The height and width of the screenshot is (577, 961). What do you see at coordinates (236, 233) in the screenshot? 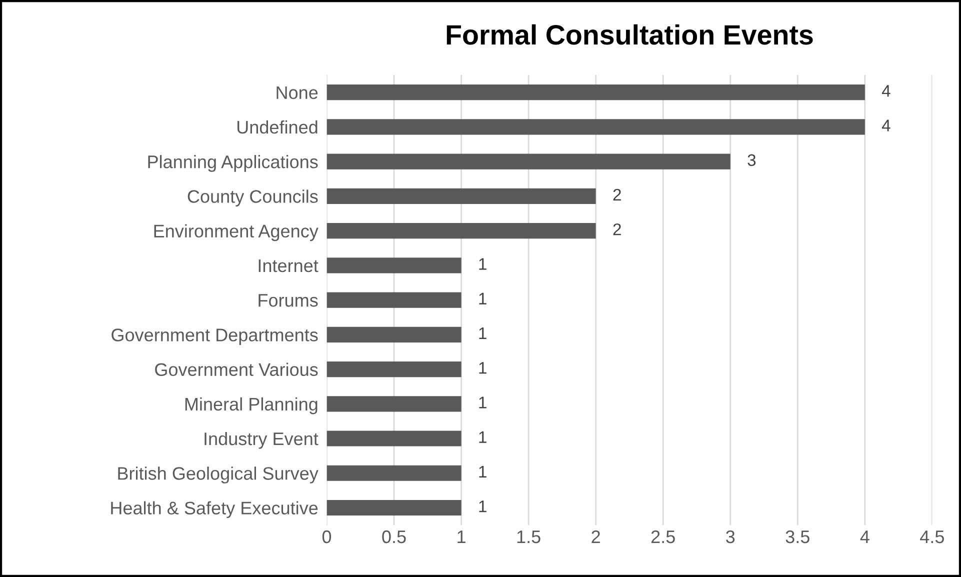
I see `y-tick-label: Environment Agency` at bounding box center [236, 233].